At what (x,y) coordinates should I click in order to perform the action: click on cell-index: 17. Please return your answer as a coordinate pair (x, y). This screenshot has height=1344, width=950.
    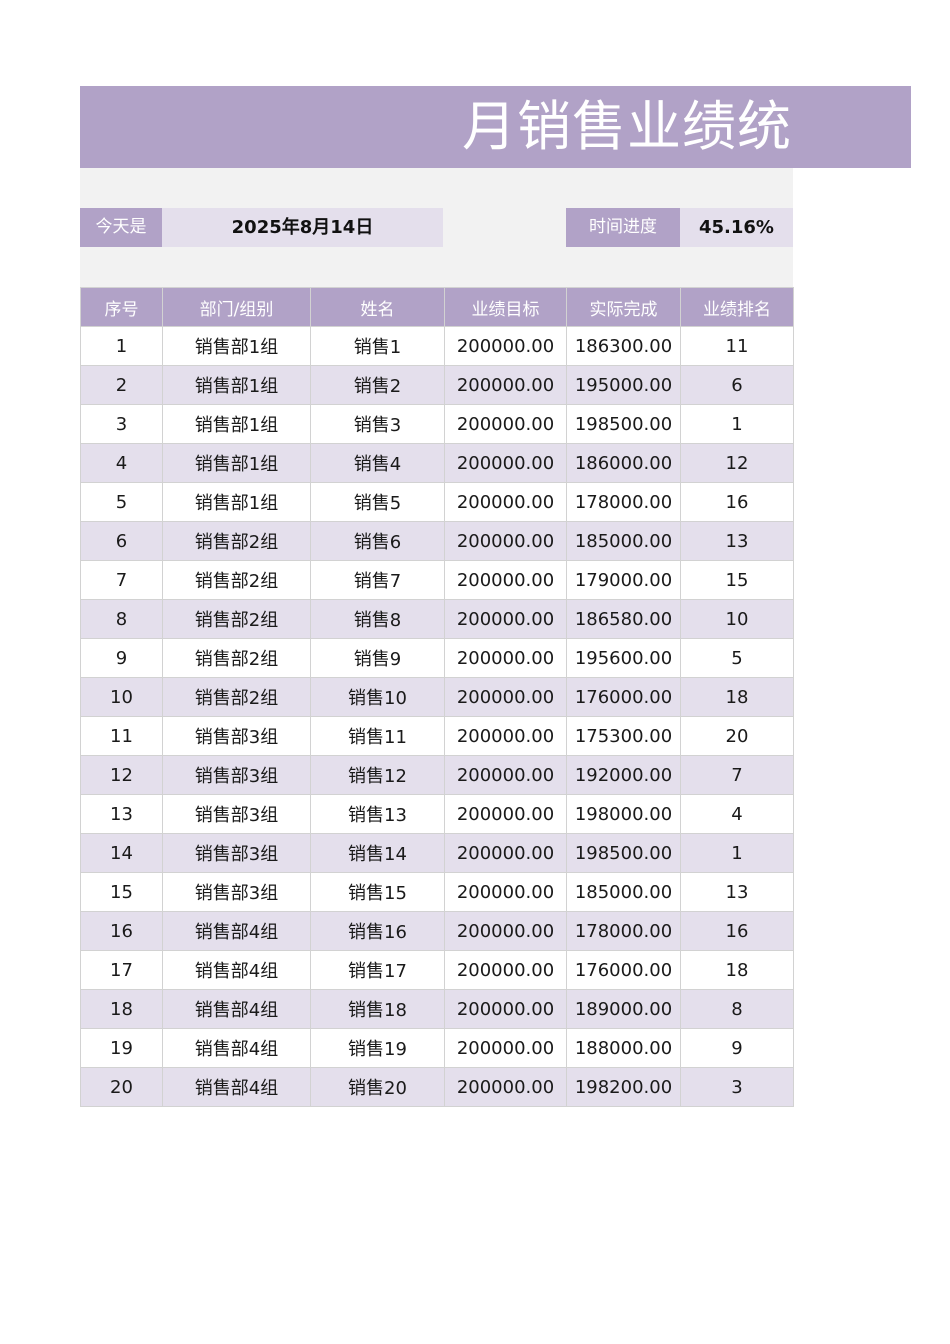
    Looking at the image, I should click on (121, 970).